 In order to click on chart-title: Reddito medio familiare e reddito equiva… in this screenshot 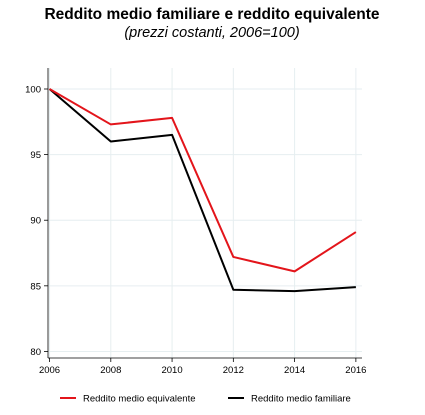, I will do `click(211, 14)`.